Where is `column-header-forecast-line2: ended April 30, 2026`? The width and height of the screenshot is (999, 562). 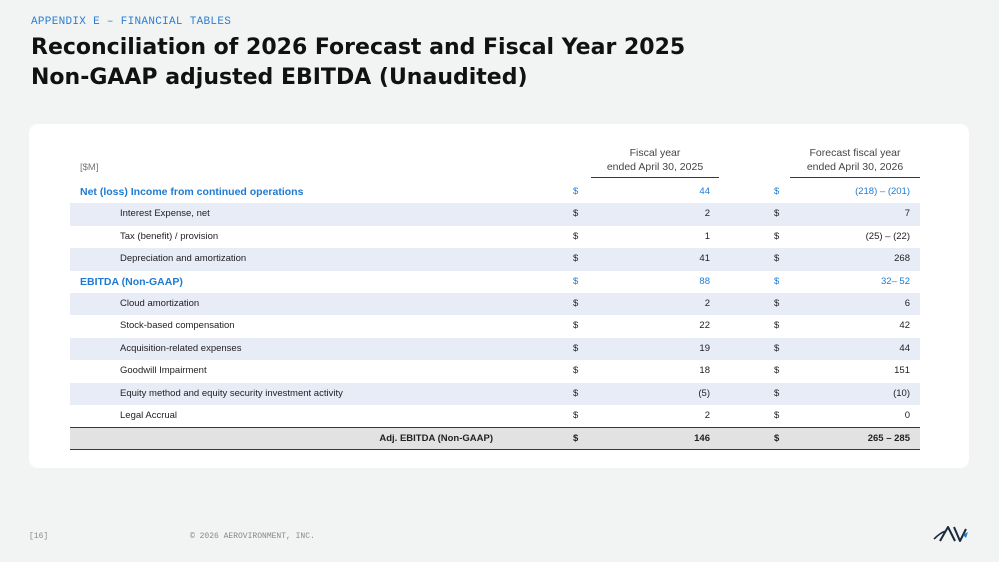
column-header-forecast-line2: ended April 30, 2026 is located at coordinates (855, 167).